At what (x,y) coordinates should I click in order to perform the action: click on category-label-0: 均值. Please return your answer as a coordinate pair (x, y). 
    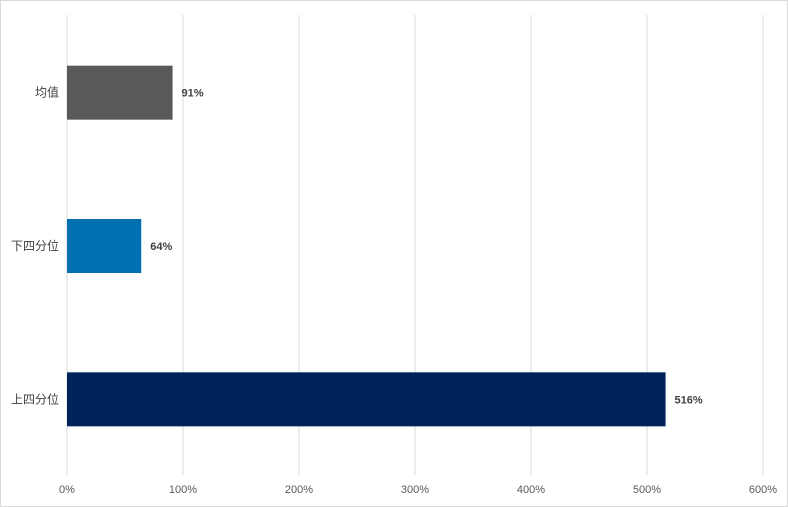
    Looking at the image, I should click on (47, 92).